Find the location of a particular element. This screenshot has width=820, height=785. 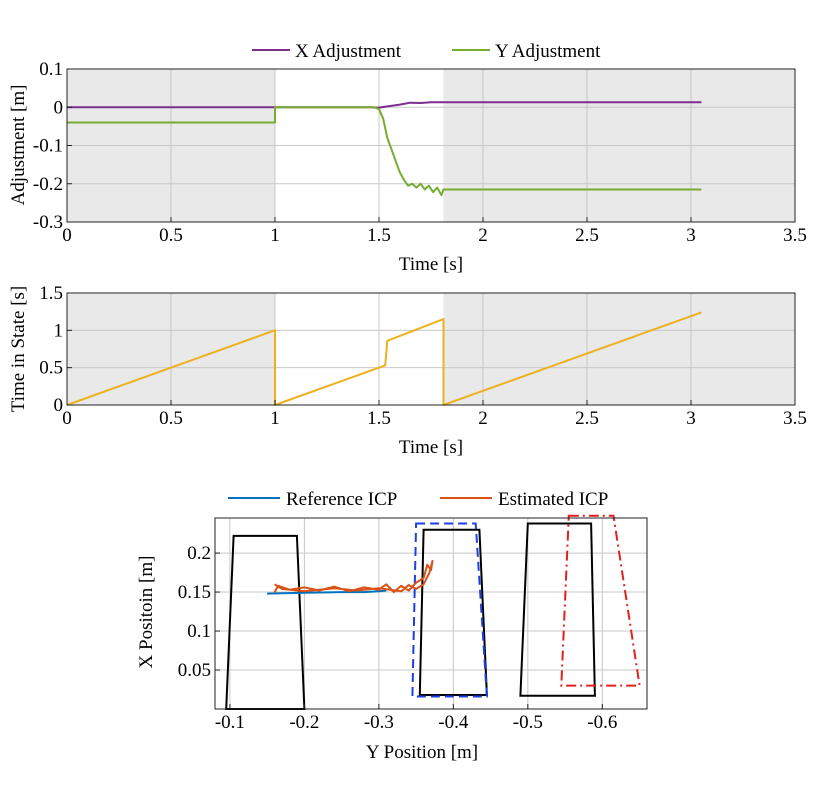

time-in-state-x-tick-label: 1.5 is located at coordinates (379, 418).